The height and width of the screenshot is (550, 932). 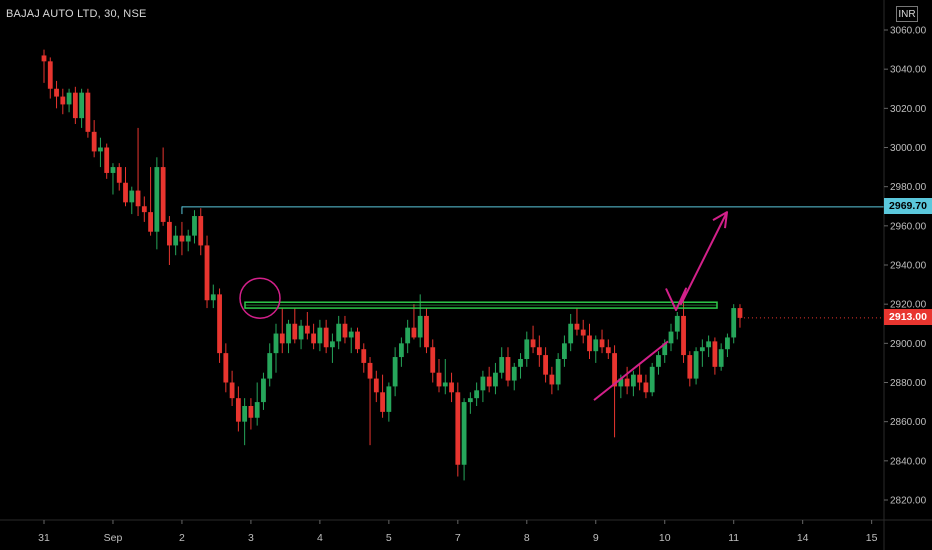 I want to click on price-tick-label: 2920.00, so click(x=908, y=305).